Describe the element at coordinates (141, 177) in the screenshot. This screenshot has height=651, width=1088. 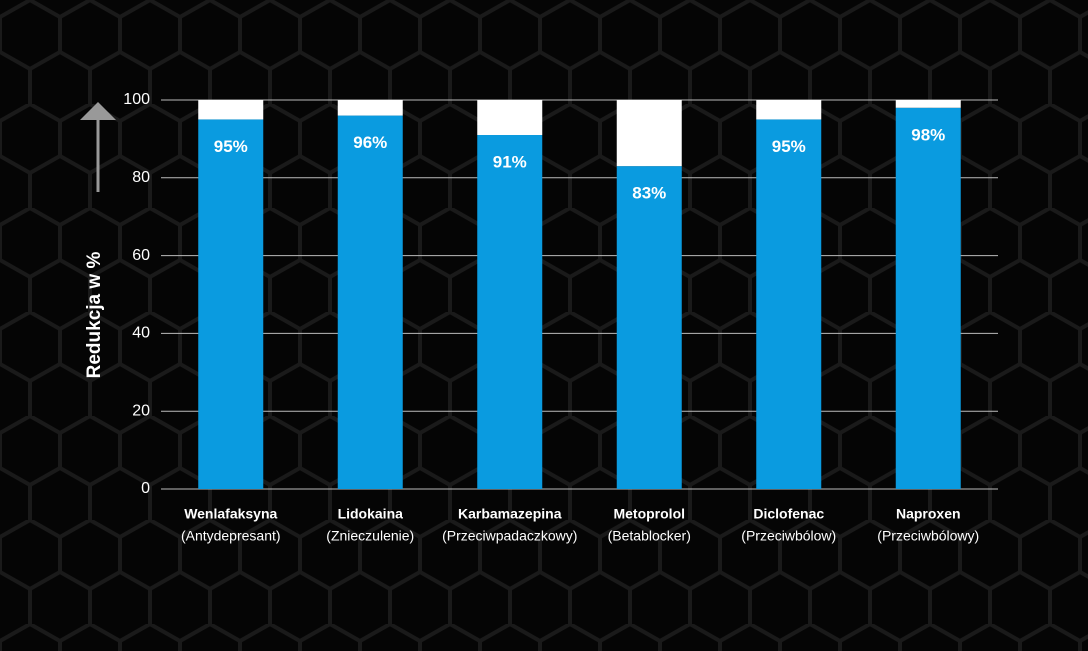
I see `y-tick-label: 80` at that location.